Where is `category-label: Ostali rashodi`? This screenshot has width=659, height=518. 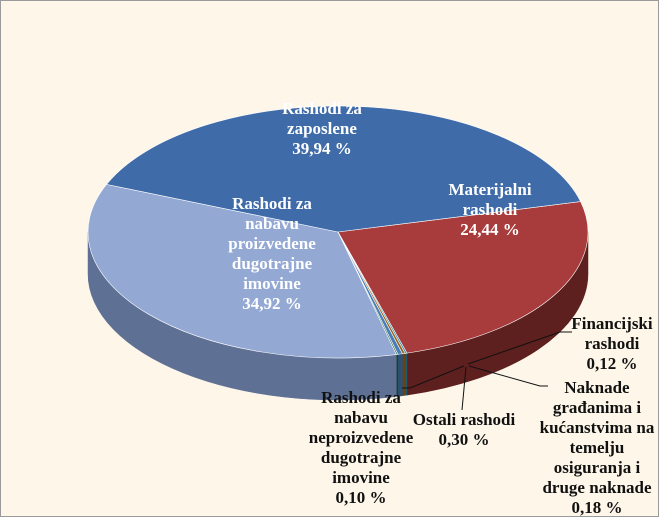 category-label: Ostali rashodi is located at coordinates (464, 419).